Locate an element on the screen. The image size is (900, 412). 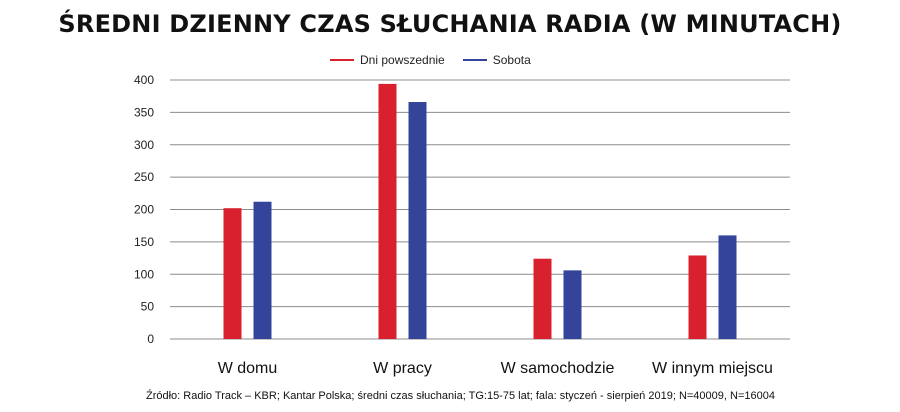
x-tick-label: W innym miejscu is located at coordinates (712, 368).